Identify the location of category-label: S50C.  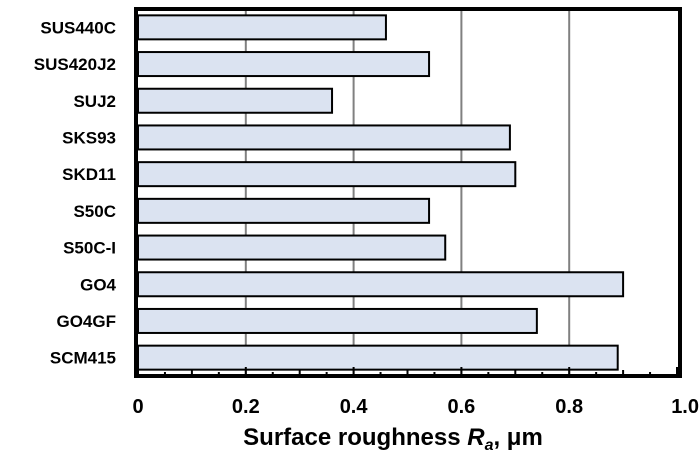
(94, 211).